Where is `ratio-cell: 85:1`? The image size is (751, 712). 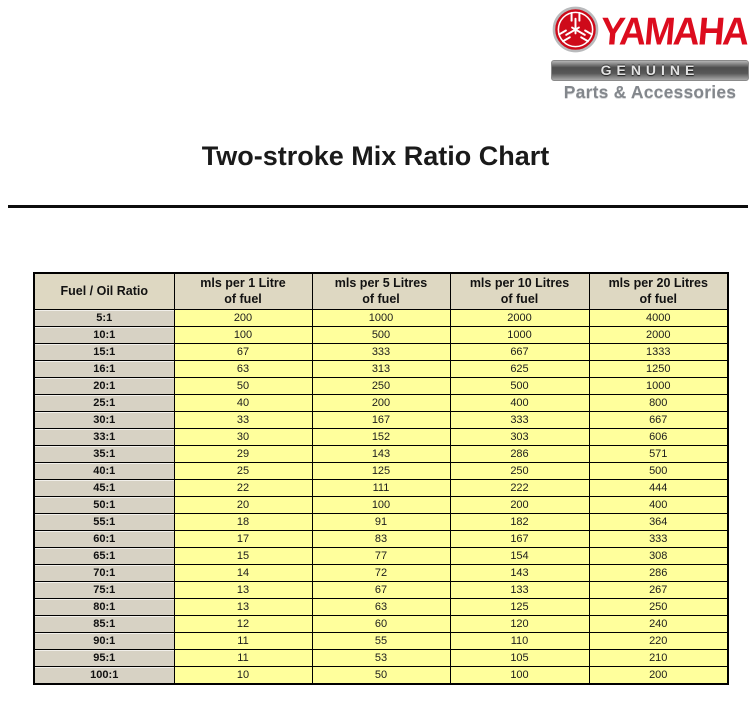
ratio-cell: 85:1 is located at coordinates (104, 623).